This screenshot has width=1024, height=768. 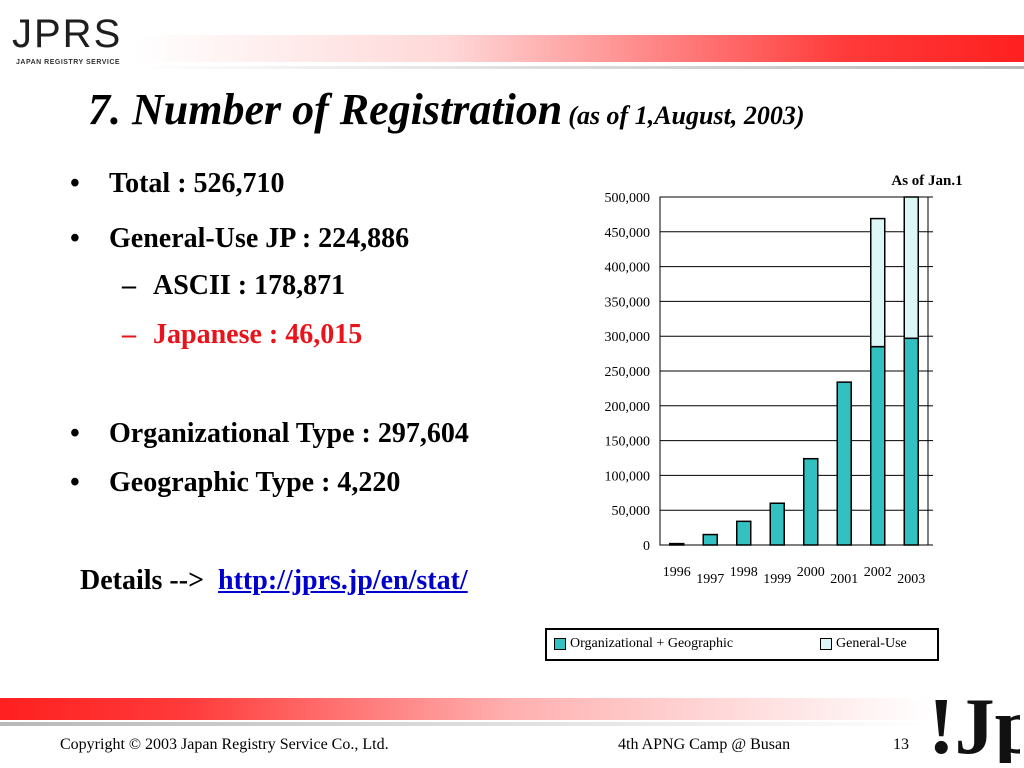 What do you see at coordinates (844, 579) in the screenshot?
I see `x-tick-label: 2001` at bounding box center [844, 579].